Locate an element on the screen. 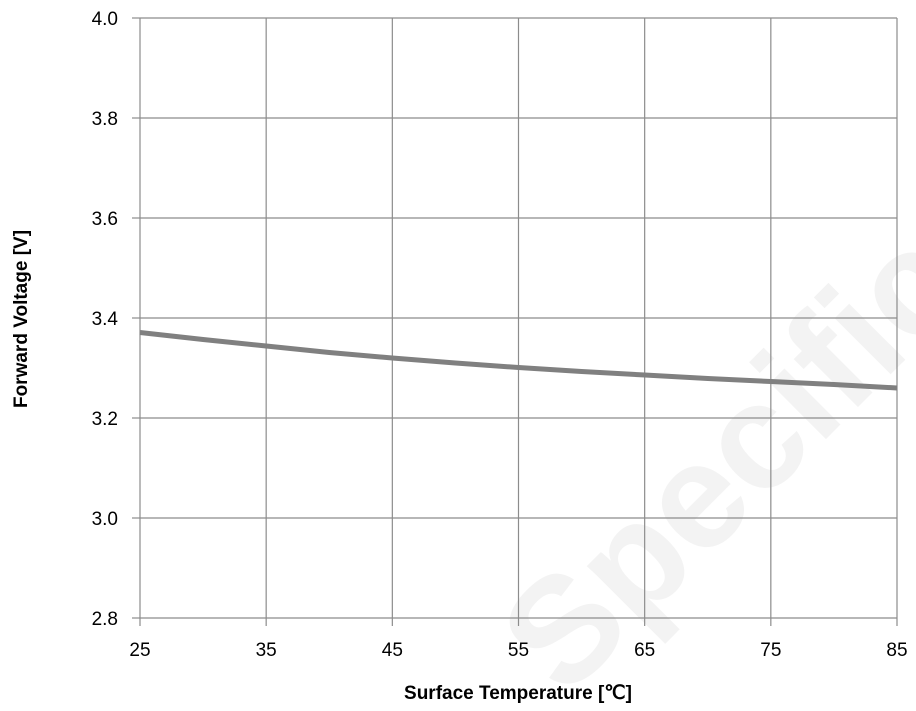 The image size is (916, 711). x-tick-label: 75 is located at coordinates (770, 650).